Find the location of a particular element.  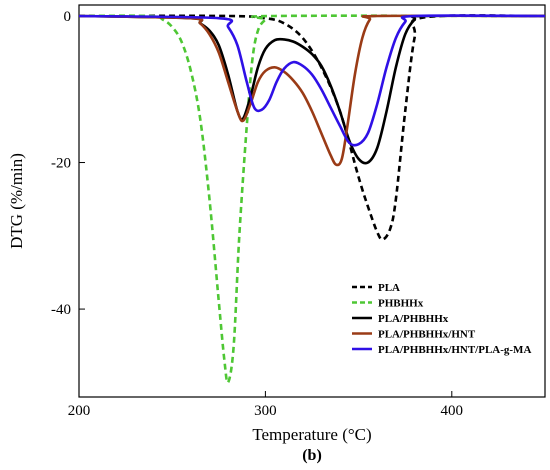

x-tick-label: 300 is located at coordinates (265, 411).